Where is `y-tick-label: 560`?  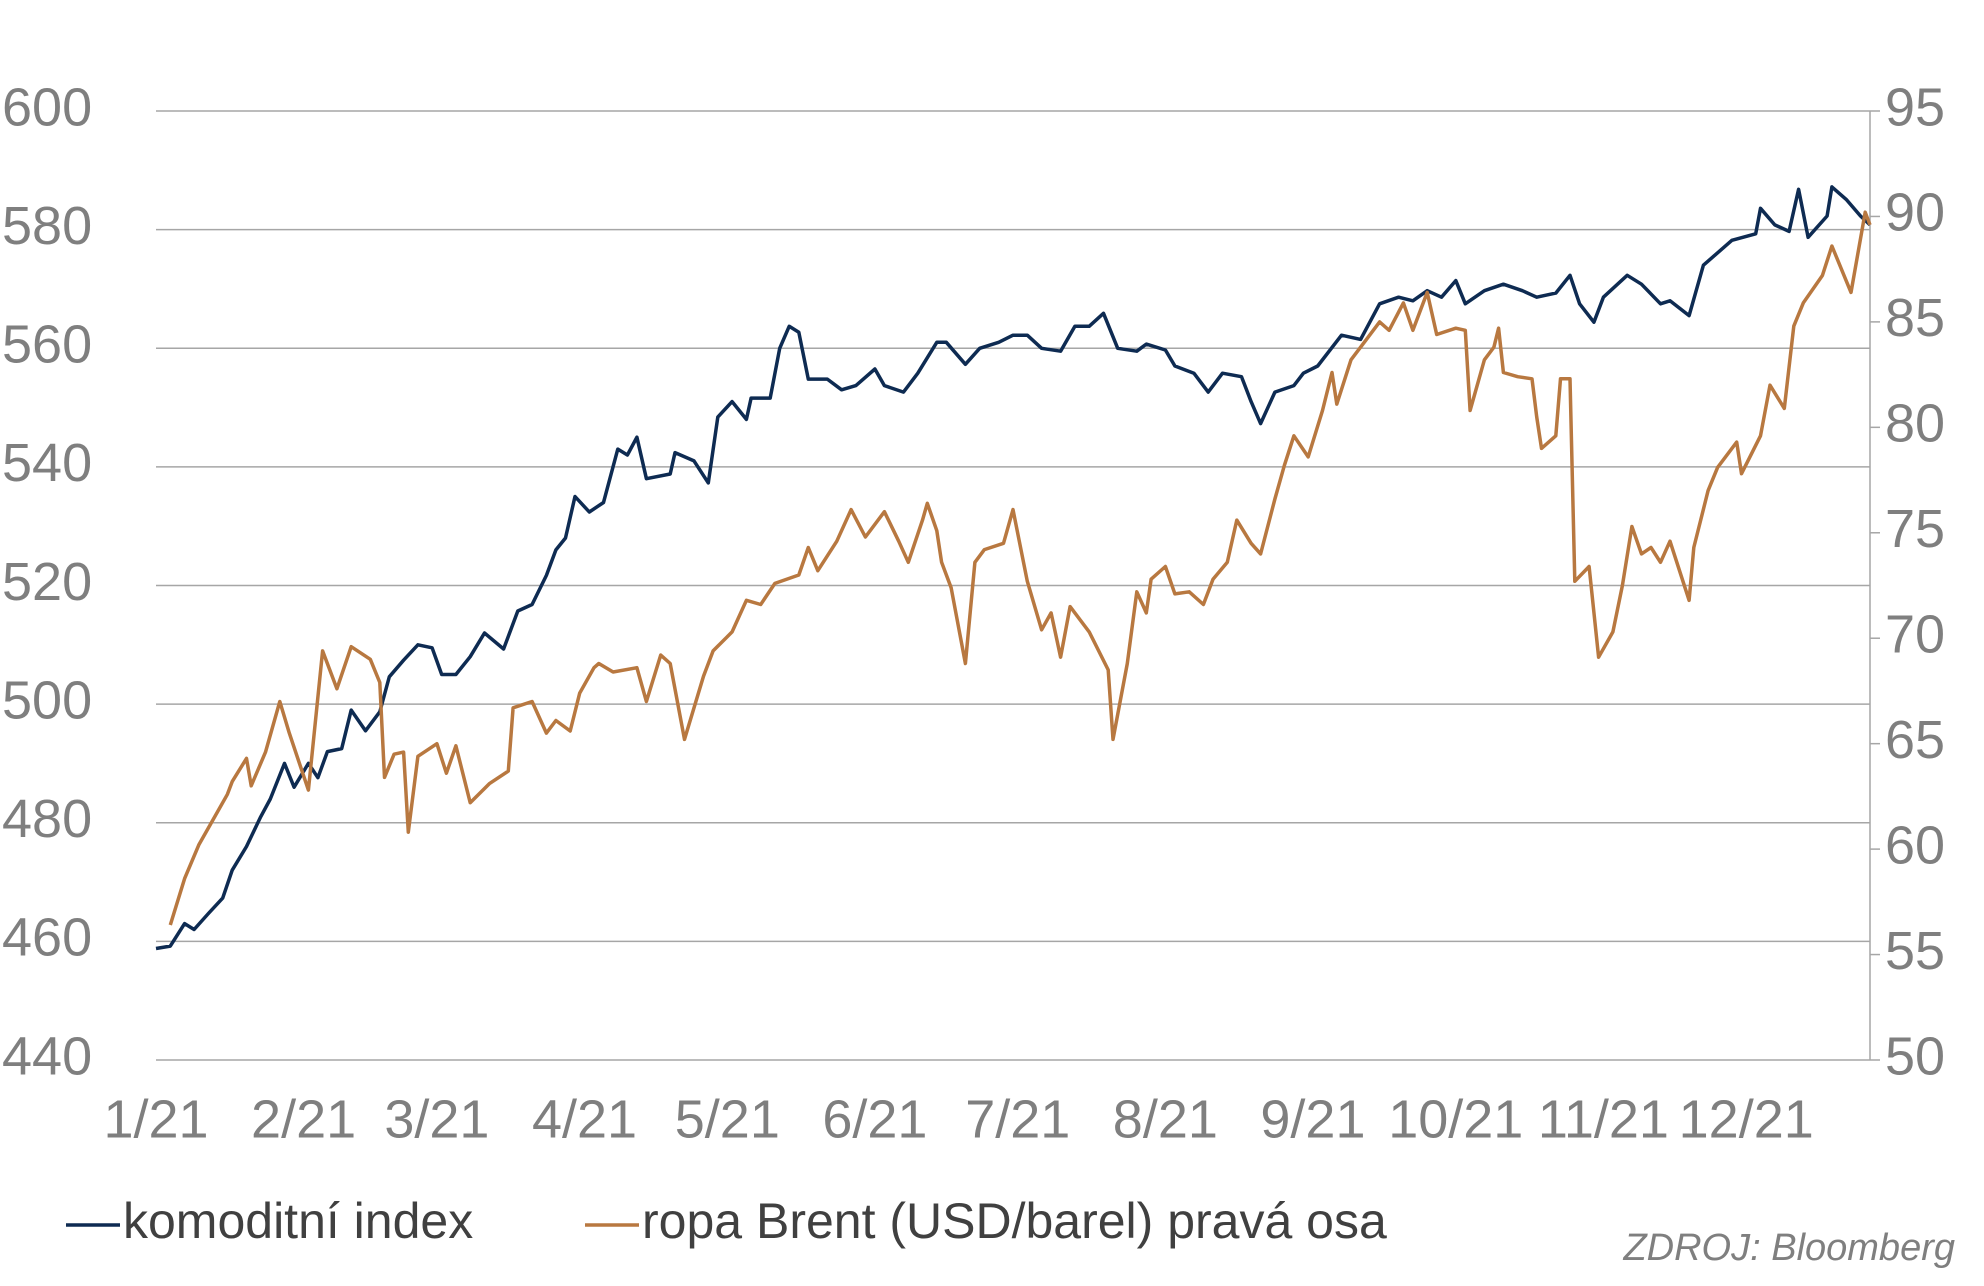 y-tick-label: 560 is located at coordinates (47, 345).